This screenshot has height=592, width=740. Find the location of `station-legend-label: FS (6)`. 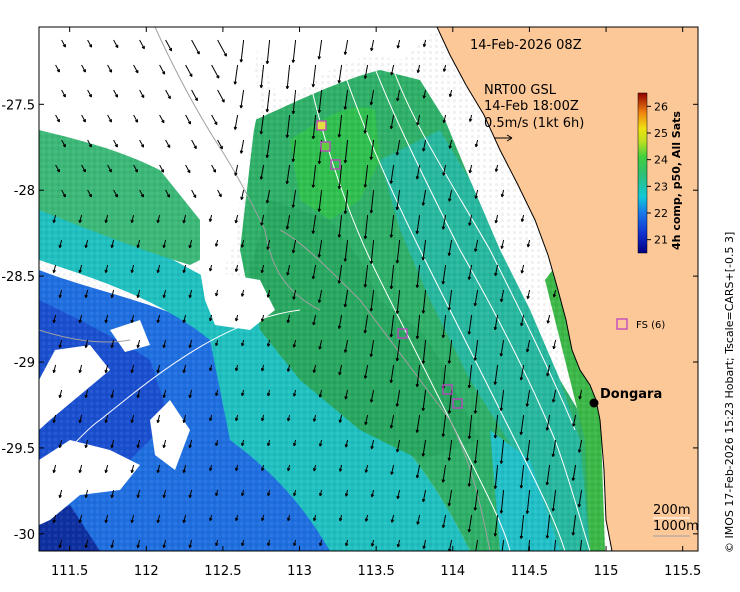

station-legend-label: FS (6) is located at coordinates (650, 325).